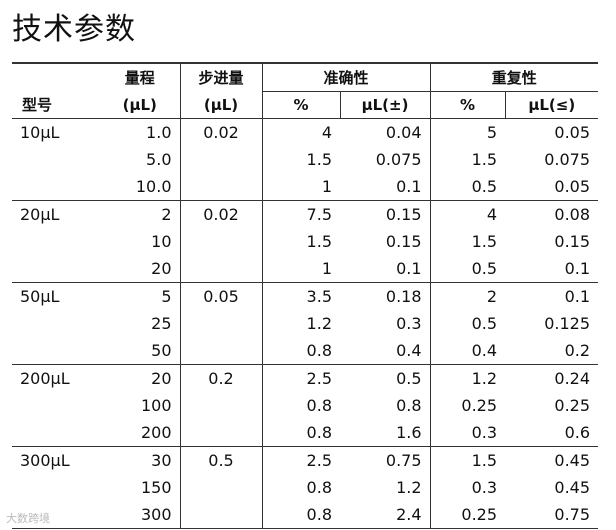  Describe the element at coordinates (305, 460) in the screenshot. I see `table-row: 300μL 30 0.5 2.5 0.75 1.5 0.45` at that location.